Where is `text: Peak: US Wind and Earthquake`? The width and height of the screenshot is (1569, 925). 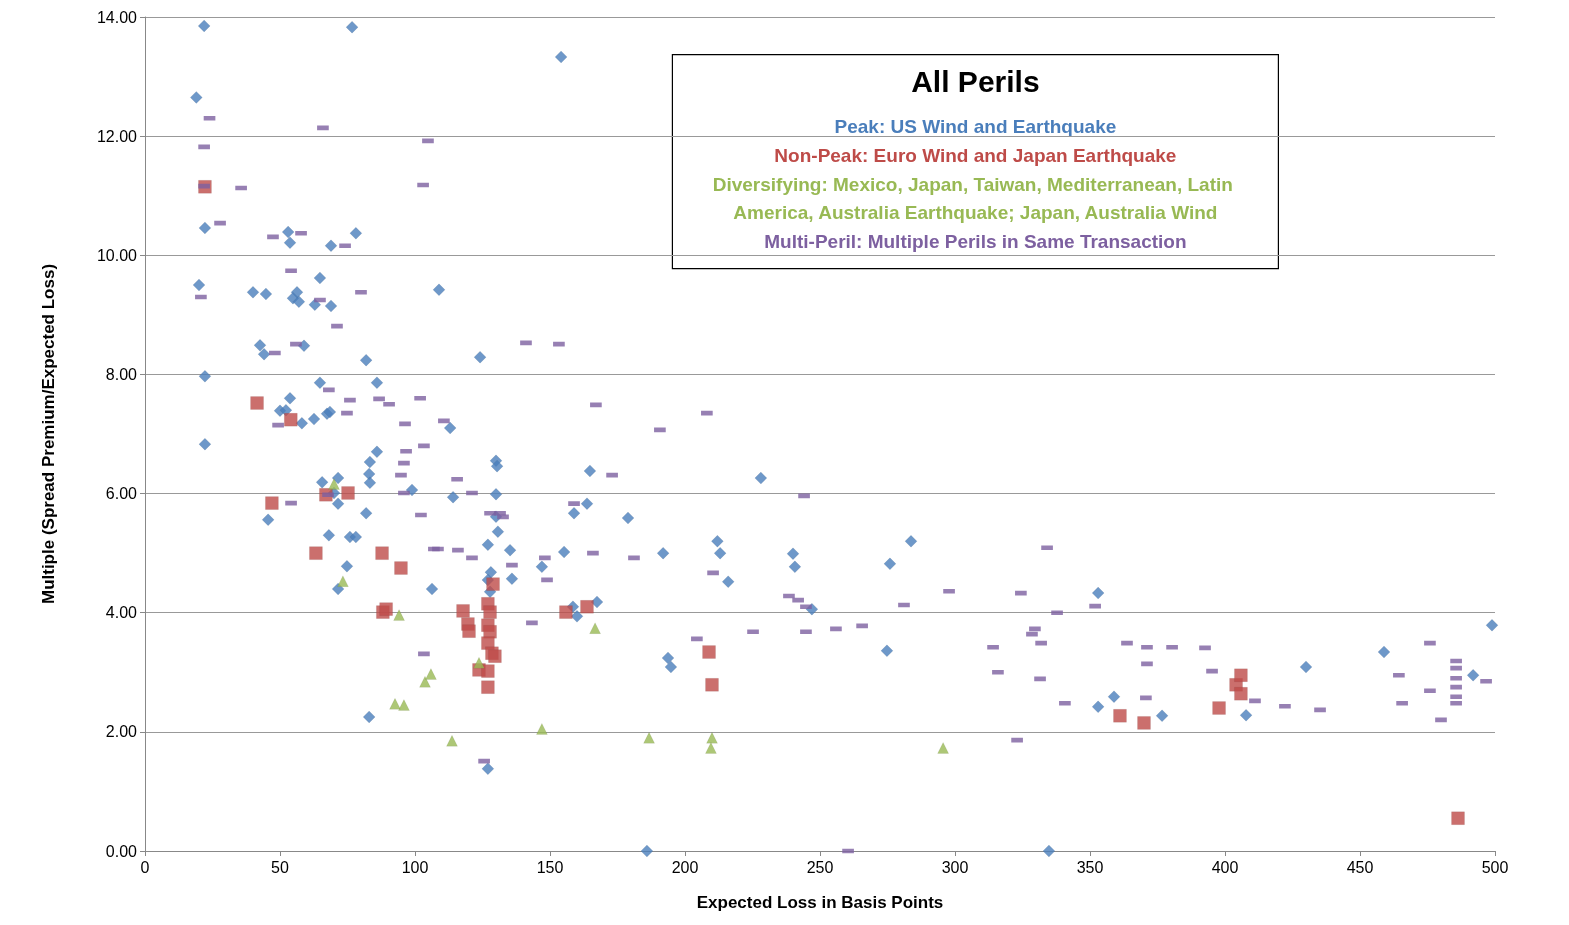 text: Peak: US Wind and Earthquake is located at coordinates (975, 127).